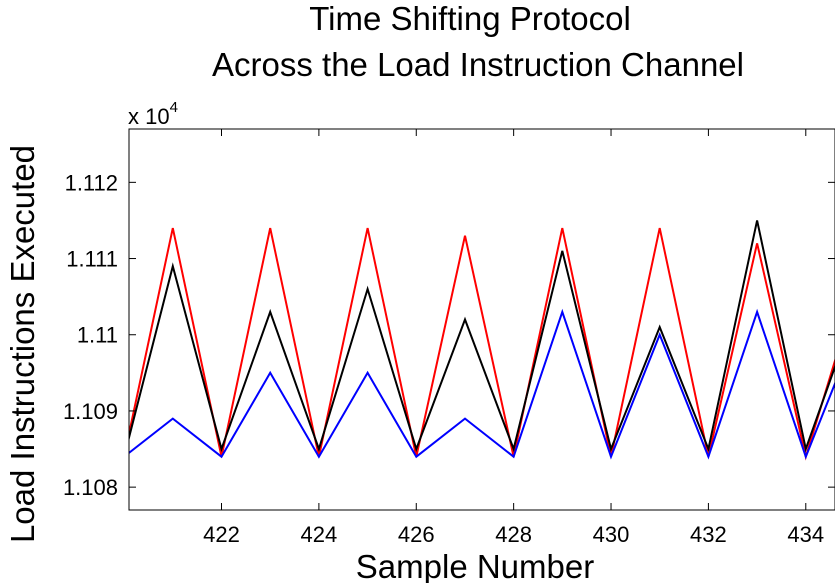 This screenshot has height=583, width=835. I want to click on x-tick-label: 430, so click(611, 534).